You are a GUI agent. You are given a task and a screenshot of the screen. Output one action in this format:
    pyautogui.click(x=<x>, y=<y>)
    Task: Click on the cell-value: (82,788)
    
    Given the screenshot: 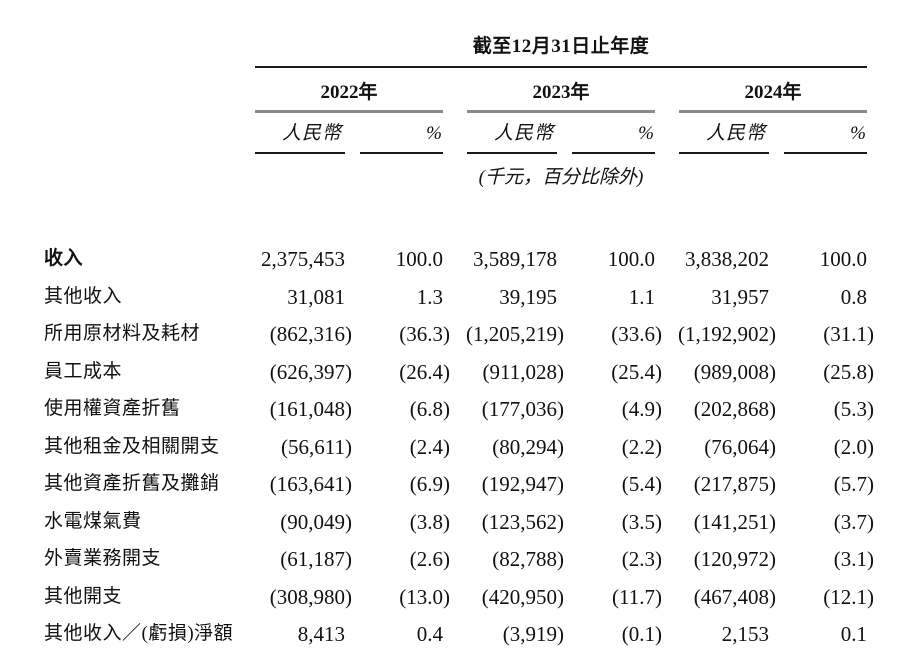 What is the action you would take?
    pyautogui.click(x=528, y=559)
    